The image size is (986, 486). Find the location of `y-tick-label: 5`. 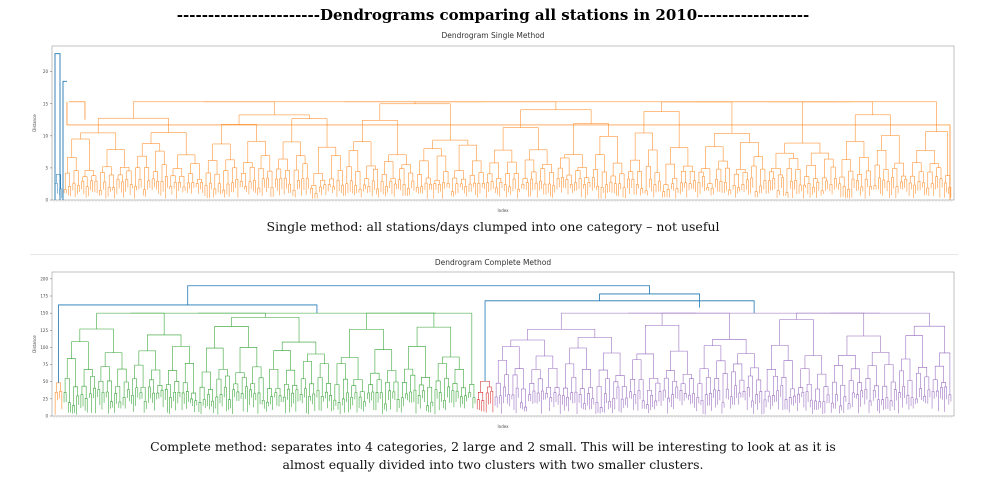

y-tick-label: 5 is located at coordinates (46, 167).